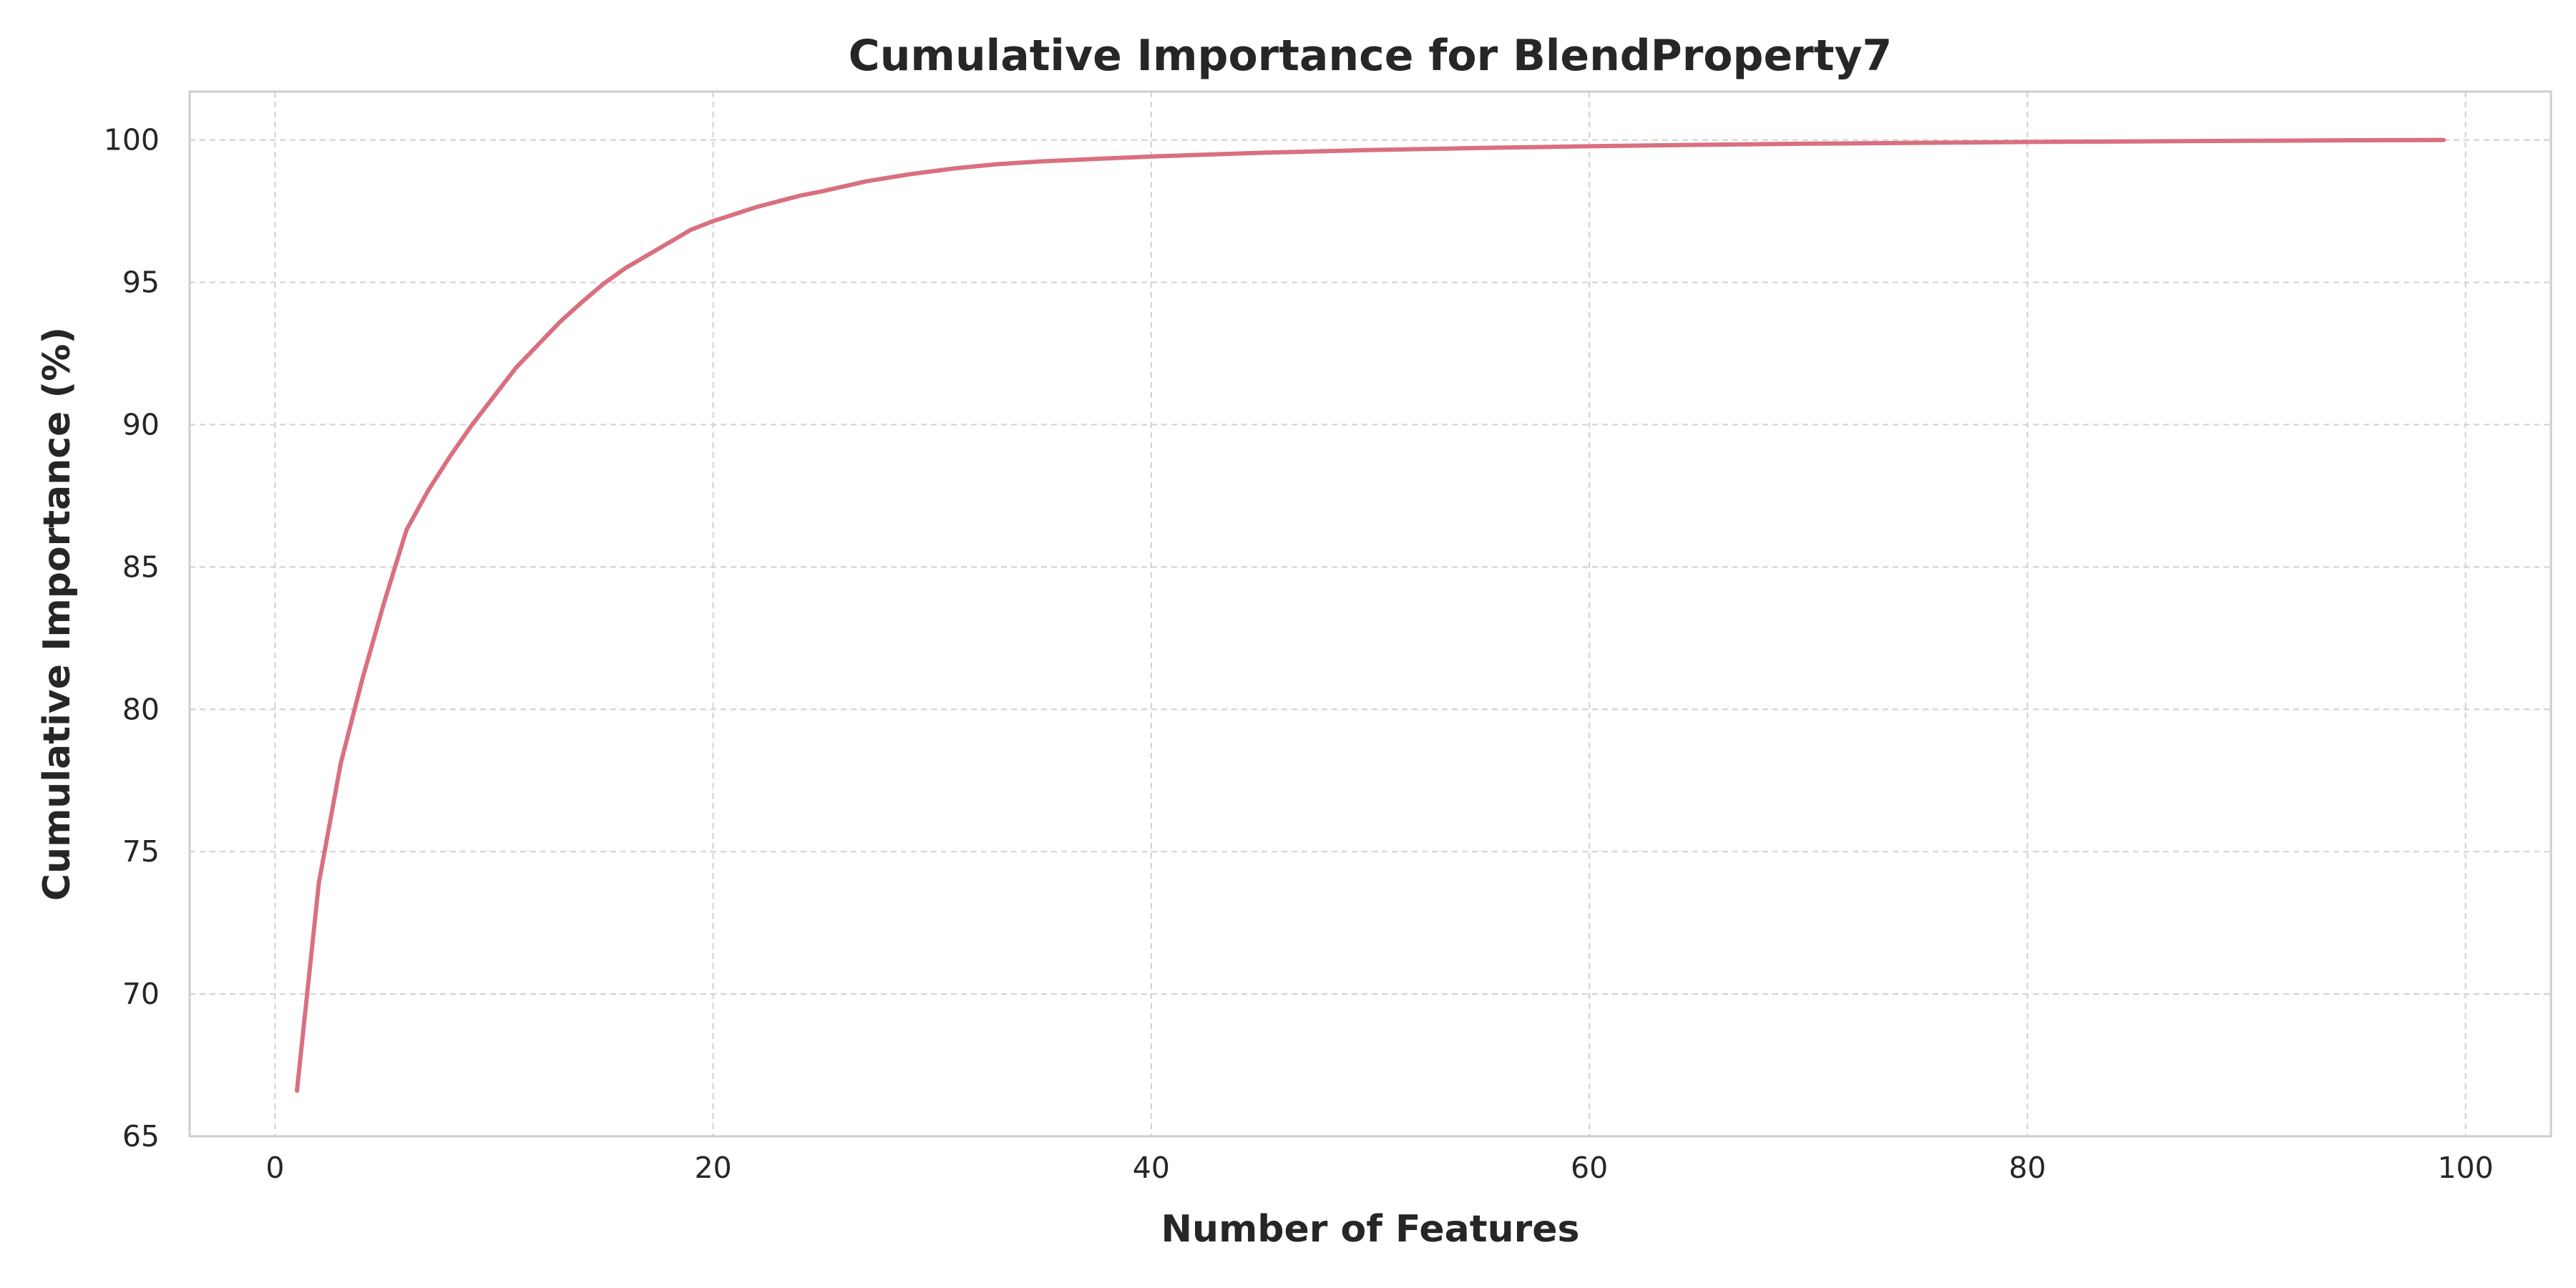  Describe the element at coordinates (141, 851) in the screenshot. I see `y-tick-label-2: 75` at that location.